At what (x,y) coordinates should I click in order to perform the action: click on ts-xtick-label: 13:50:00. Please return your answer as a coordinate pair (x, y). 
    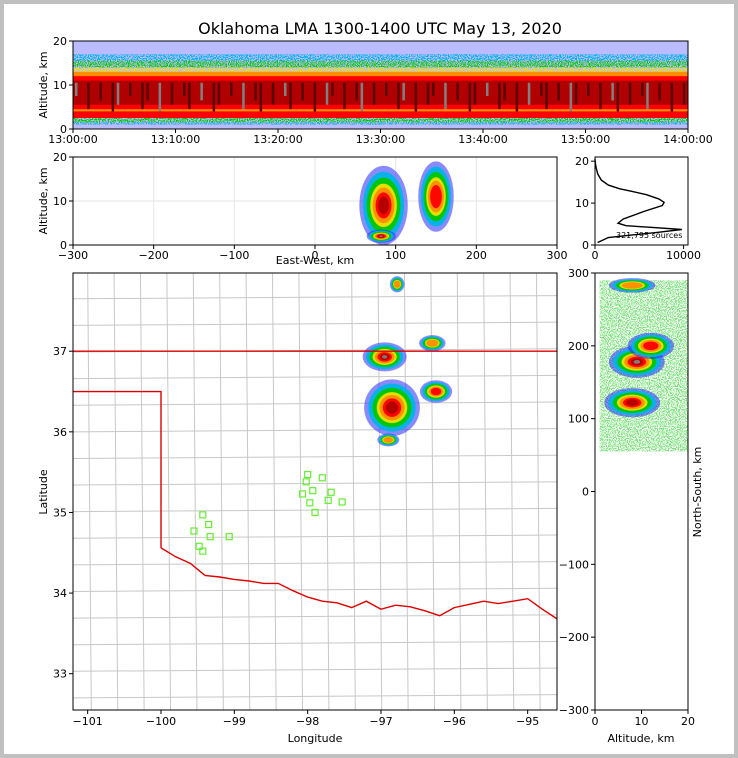
    Looking at the image, I should click on (585, 139).